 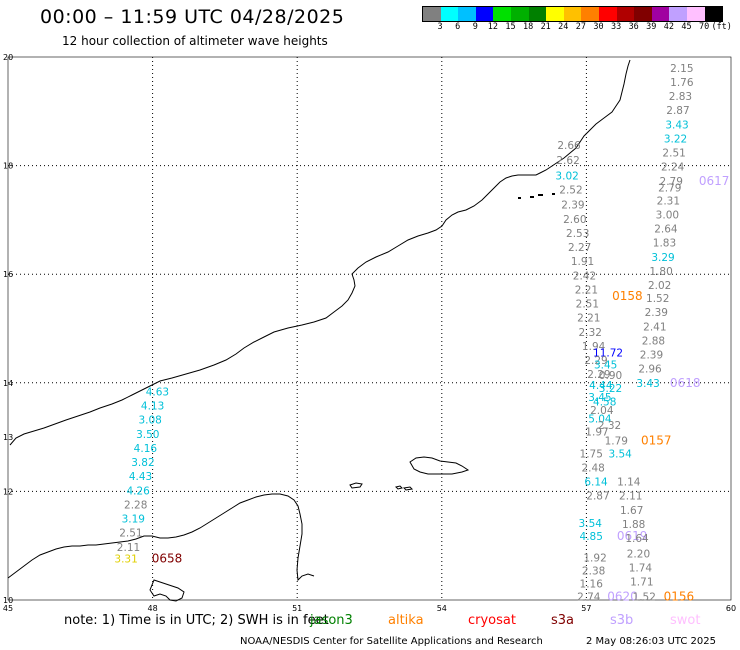 I want to click on wave-height-label: 2.96, so click(x=650, y=370).